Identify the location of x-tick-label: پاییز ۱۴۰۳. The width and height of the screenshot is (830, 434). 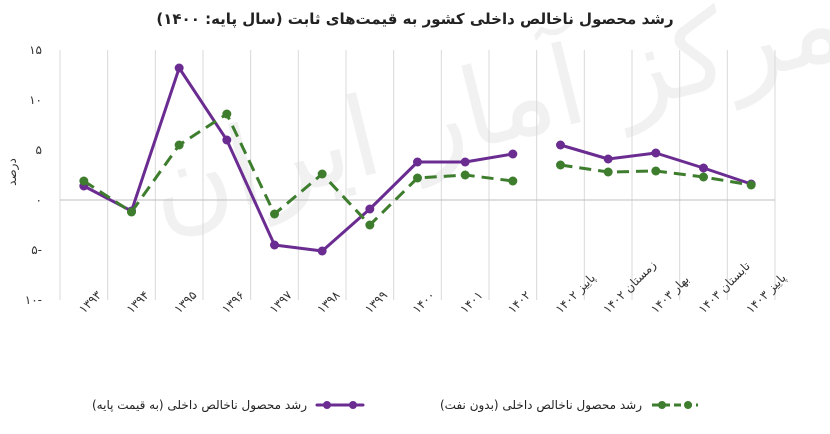
(766, 294).